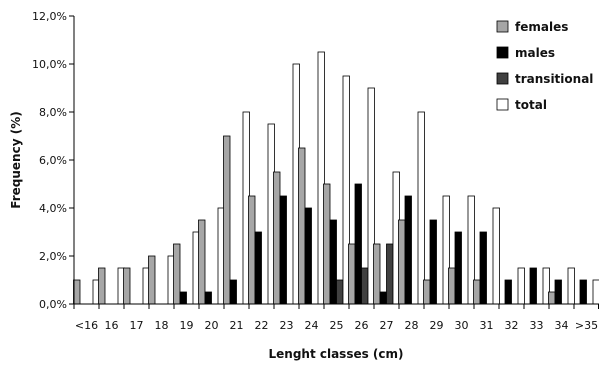 The width and height of the screenshot is (599, 373). What do you see at coordinates (53, 256) in the screenshot?
I see `y-tick-label: 2,0%` at bounding box center [53, 256].